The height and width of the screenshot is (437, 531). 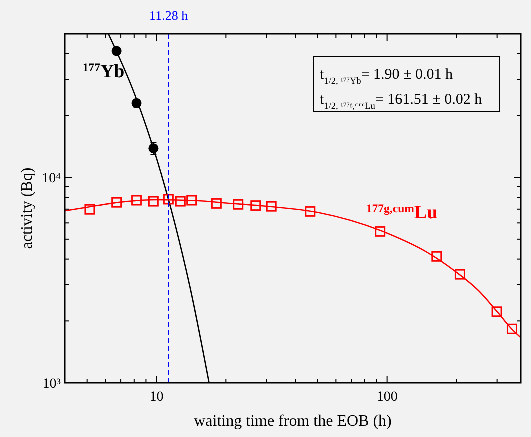 I want to click on ref-line-label: 11.28 h, so click(x=169, y=15).